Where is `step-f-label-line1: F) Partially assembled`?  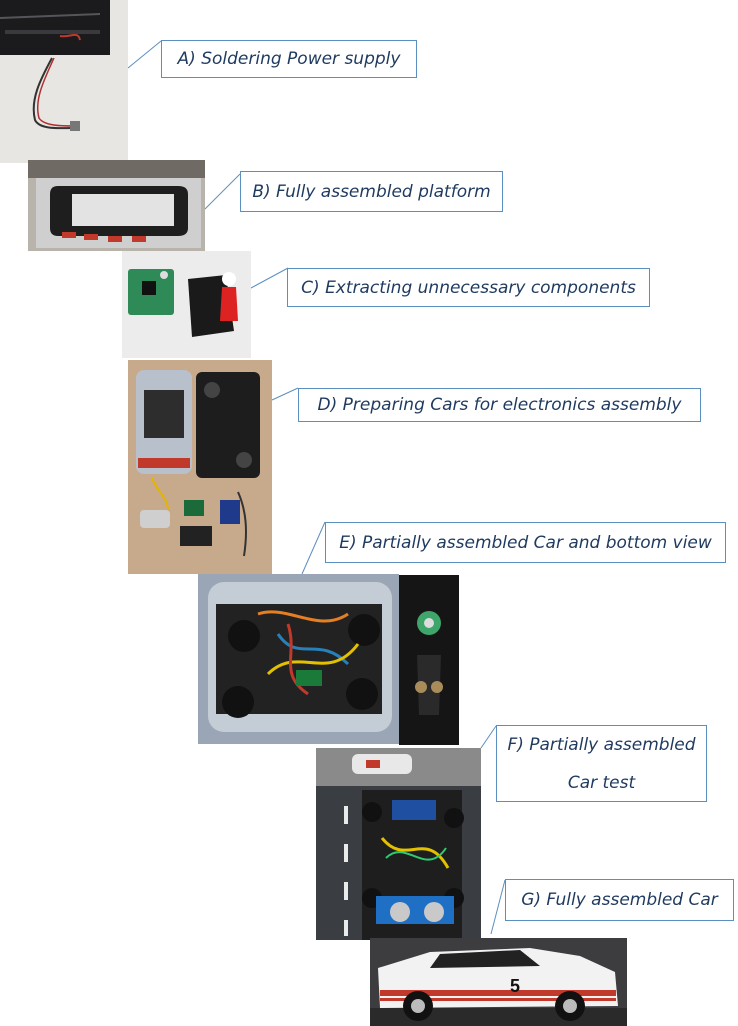 step-f-label-line1: F) Partially assembled is located at coordinates (601, 744).